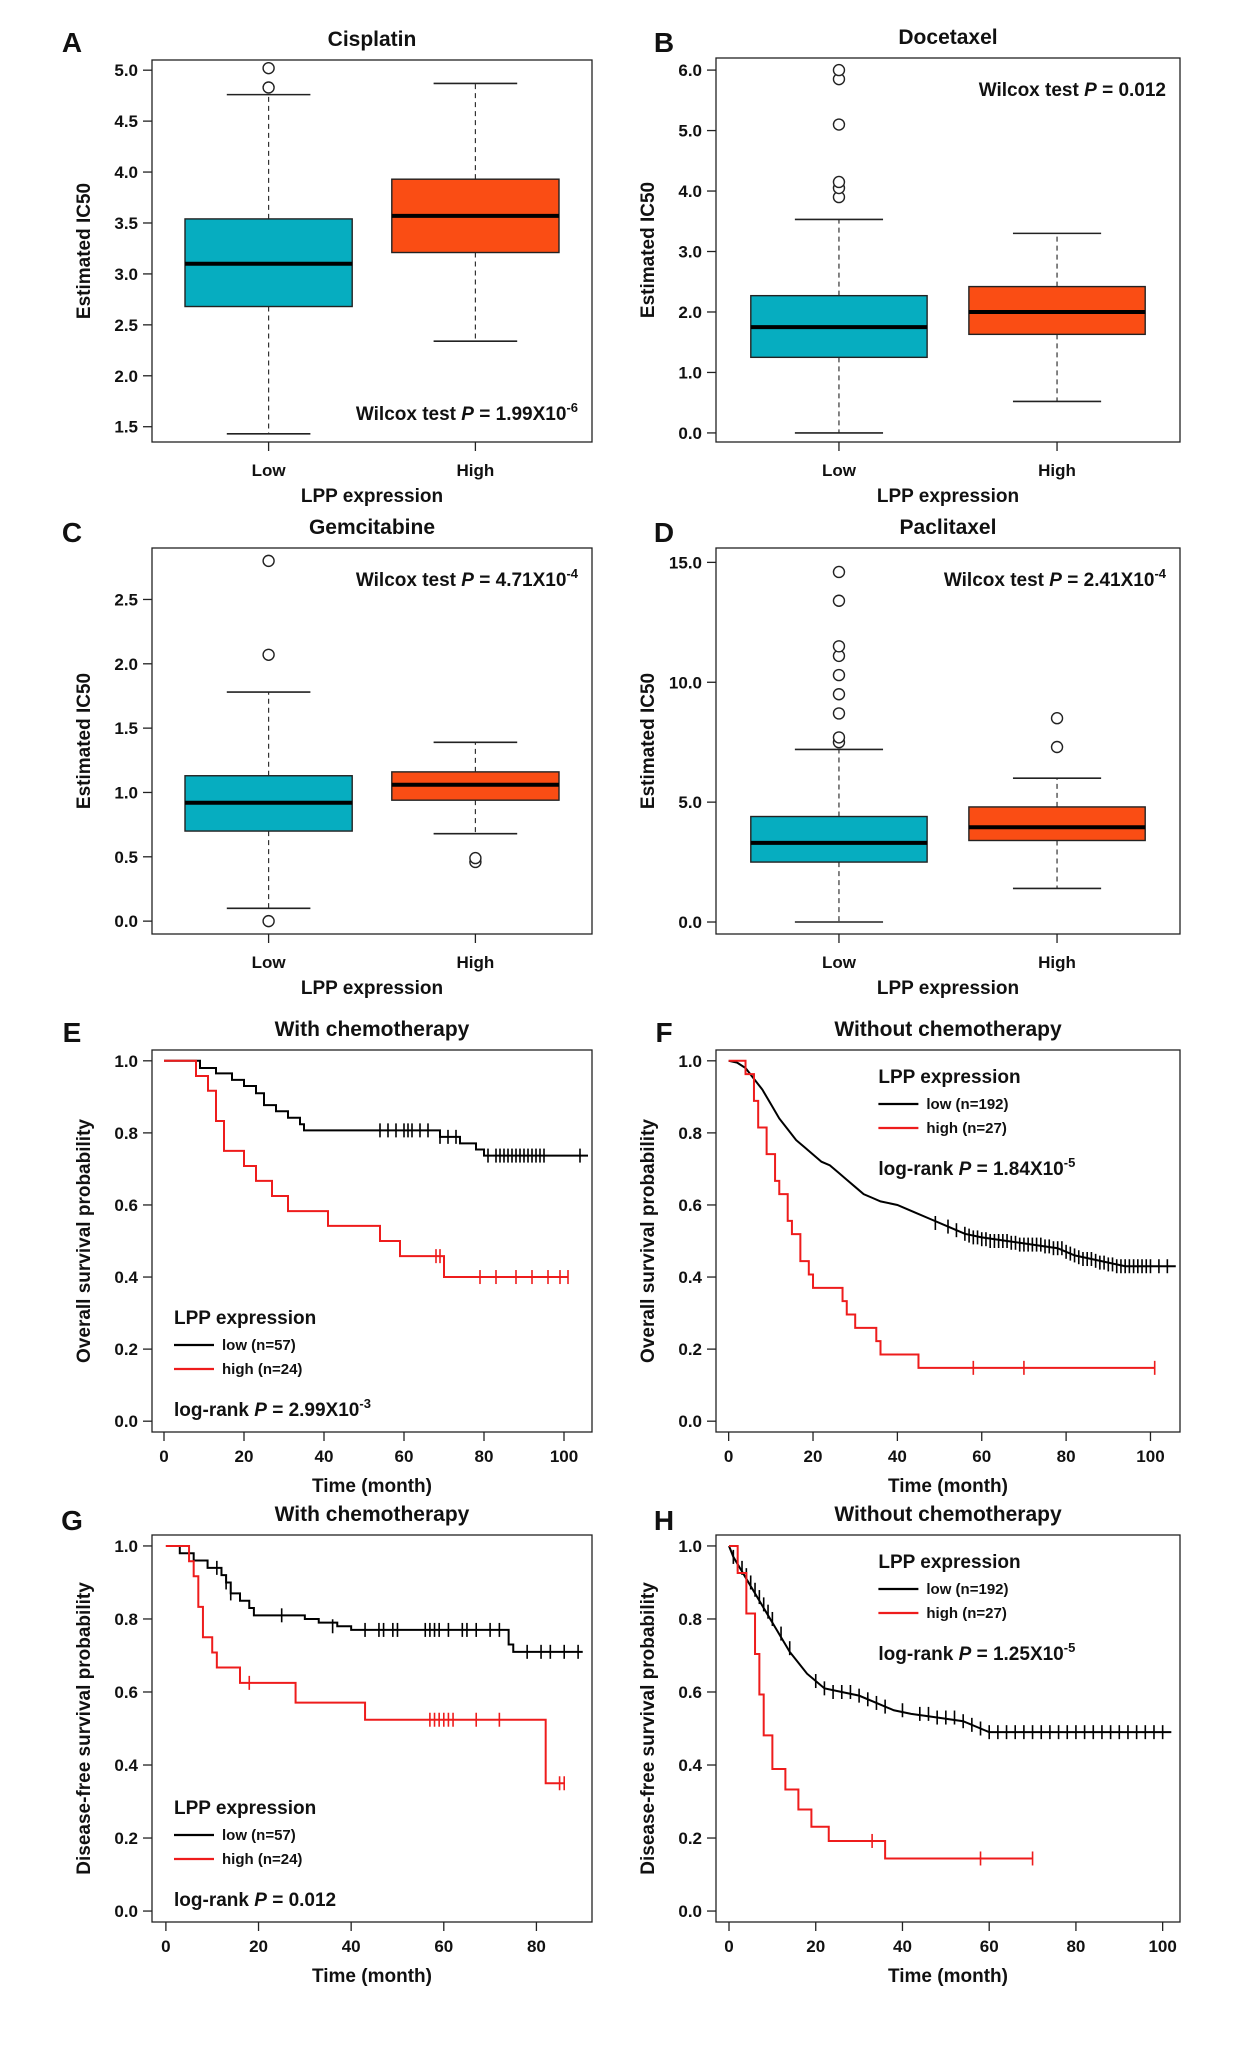  I want to click on p-value-annotation: log-rank P = 2.99X10-3, so click(272, 1408).